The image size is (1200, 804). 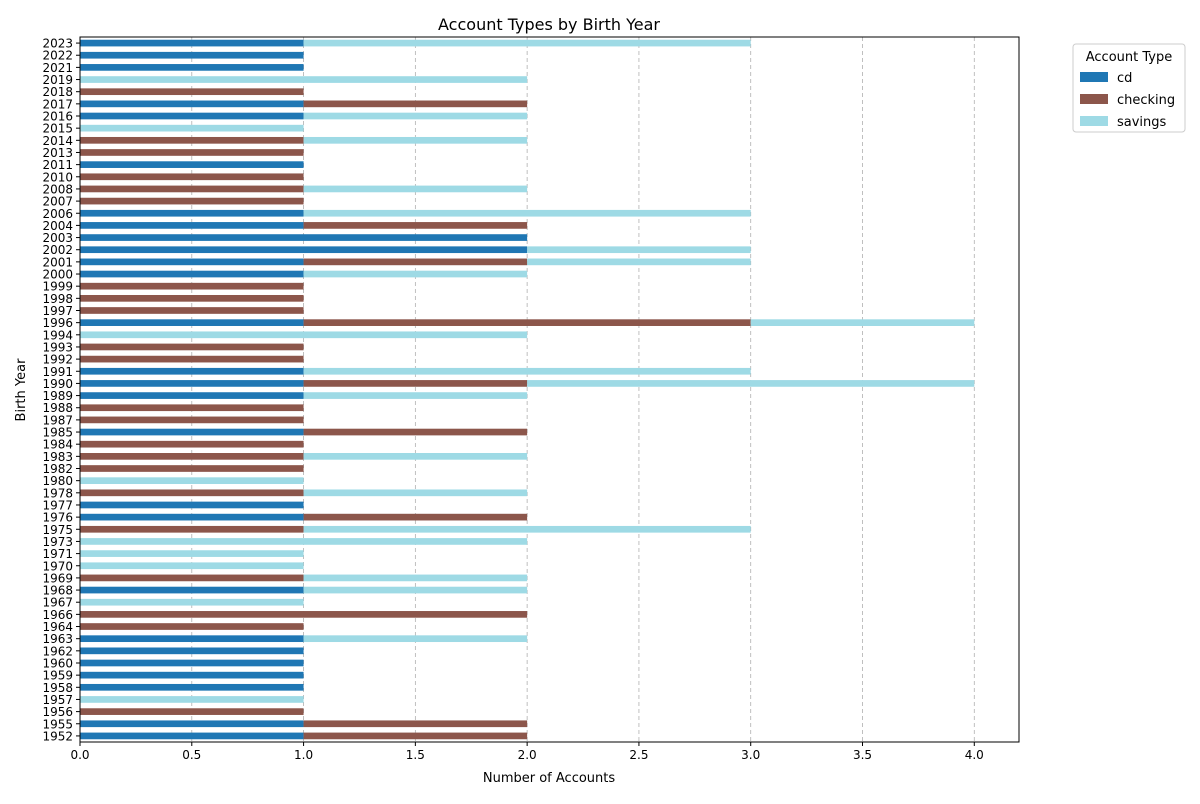 What do you see at coordinates (750, 755) in the screenshot?
I see `x-tick-label: 3.0` at bounding box center [750, 755].